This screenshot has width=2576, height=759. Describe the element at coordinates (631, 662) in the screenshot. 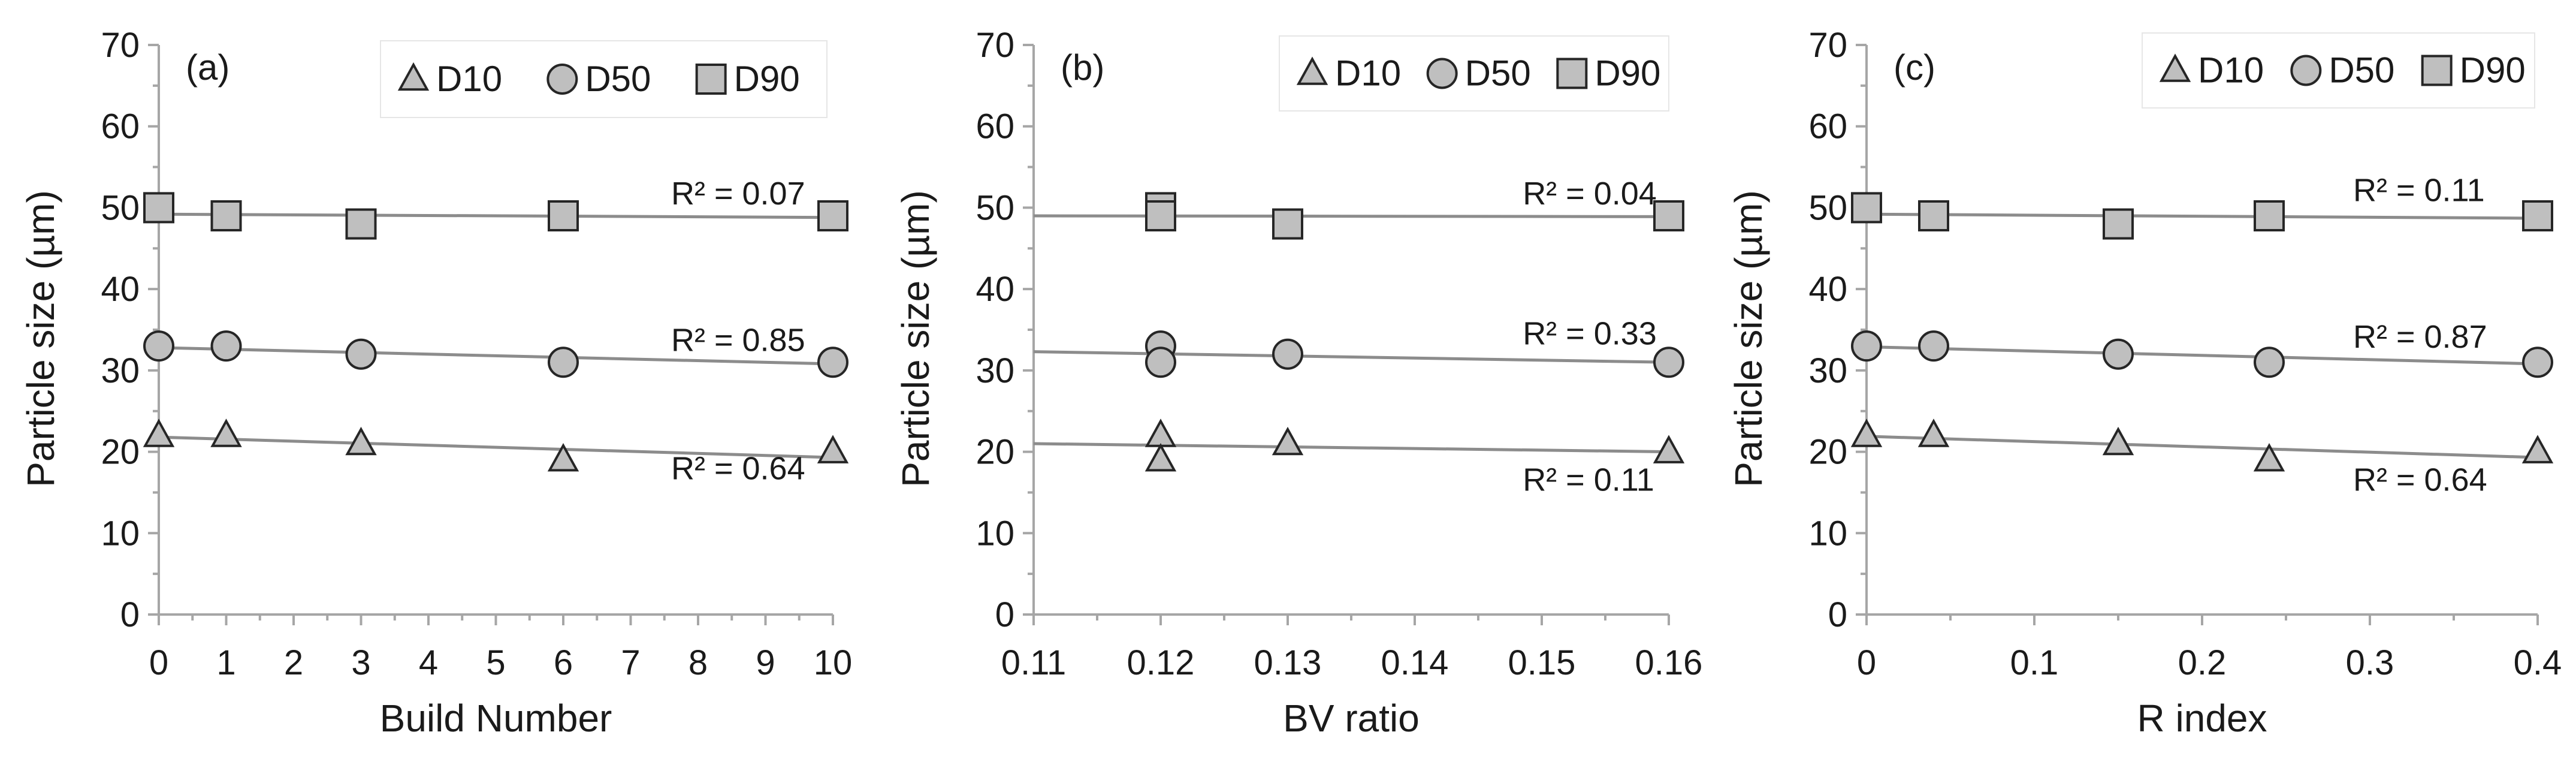

I see `x-tick-label: 7` at that location.